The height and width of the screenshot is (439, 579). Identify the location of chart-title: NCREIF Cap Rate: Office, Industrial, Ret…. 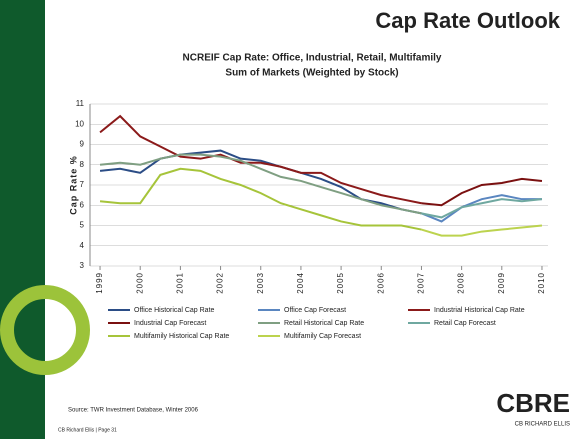
(312, 58).